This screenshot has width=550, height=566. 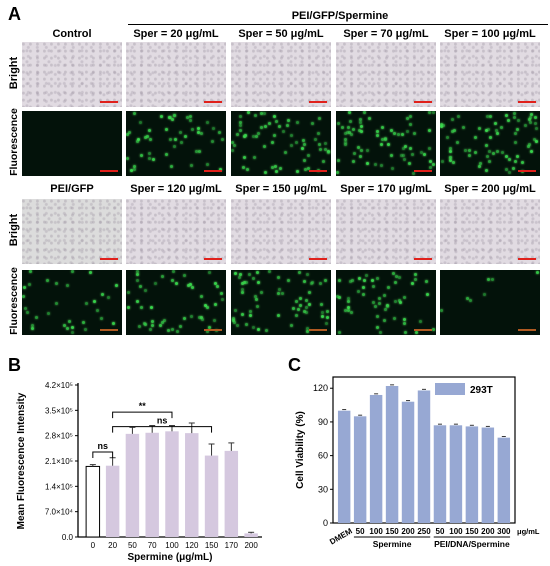 What do you see at coordinates (490, 189) in the screenshot?
I see `column-header: Sper = 200 μg/mL` at bounding box center [490, 189].